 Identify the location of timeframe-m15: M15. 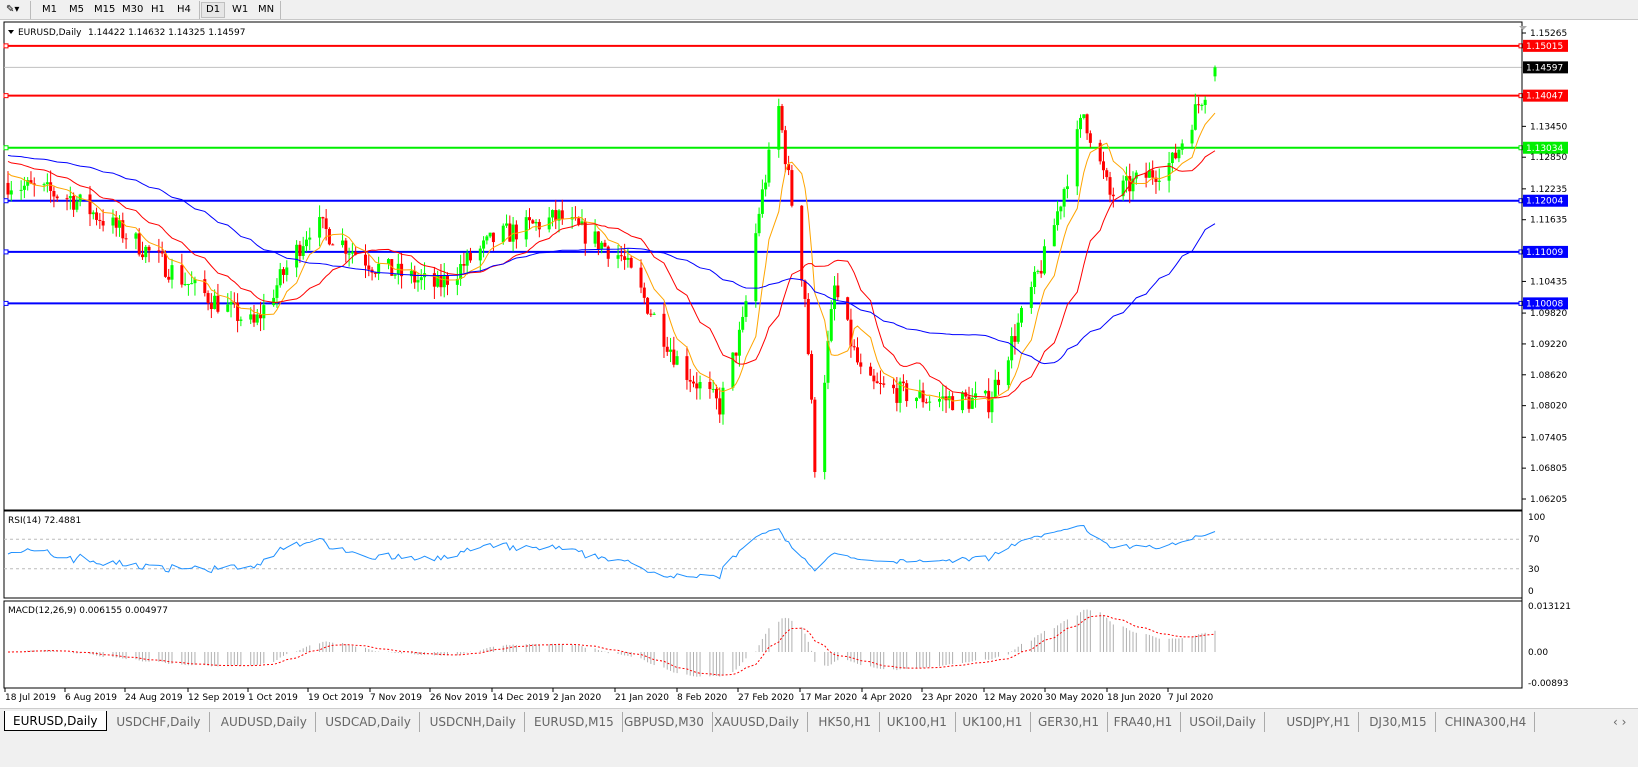
(105, 9).